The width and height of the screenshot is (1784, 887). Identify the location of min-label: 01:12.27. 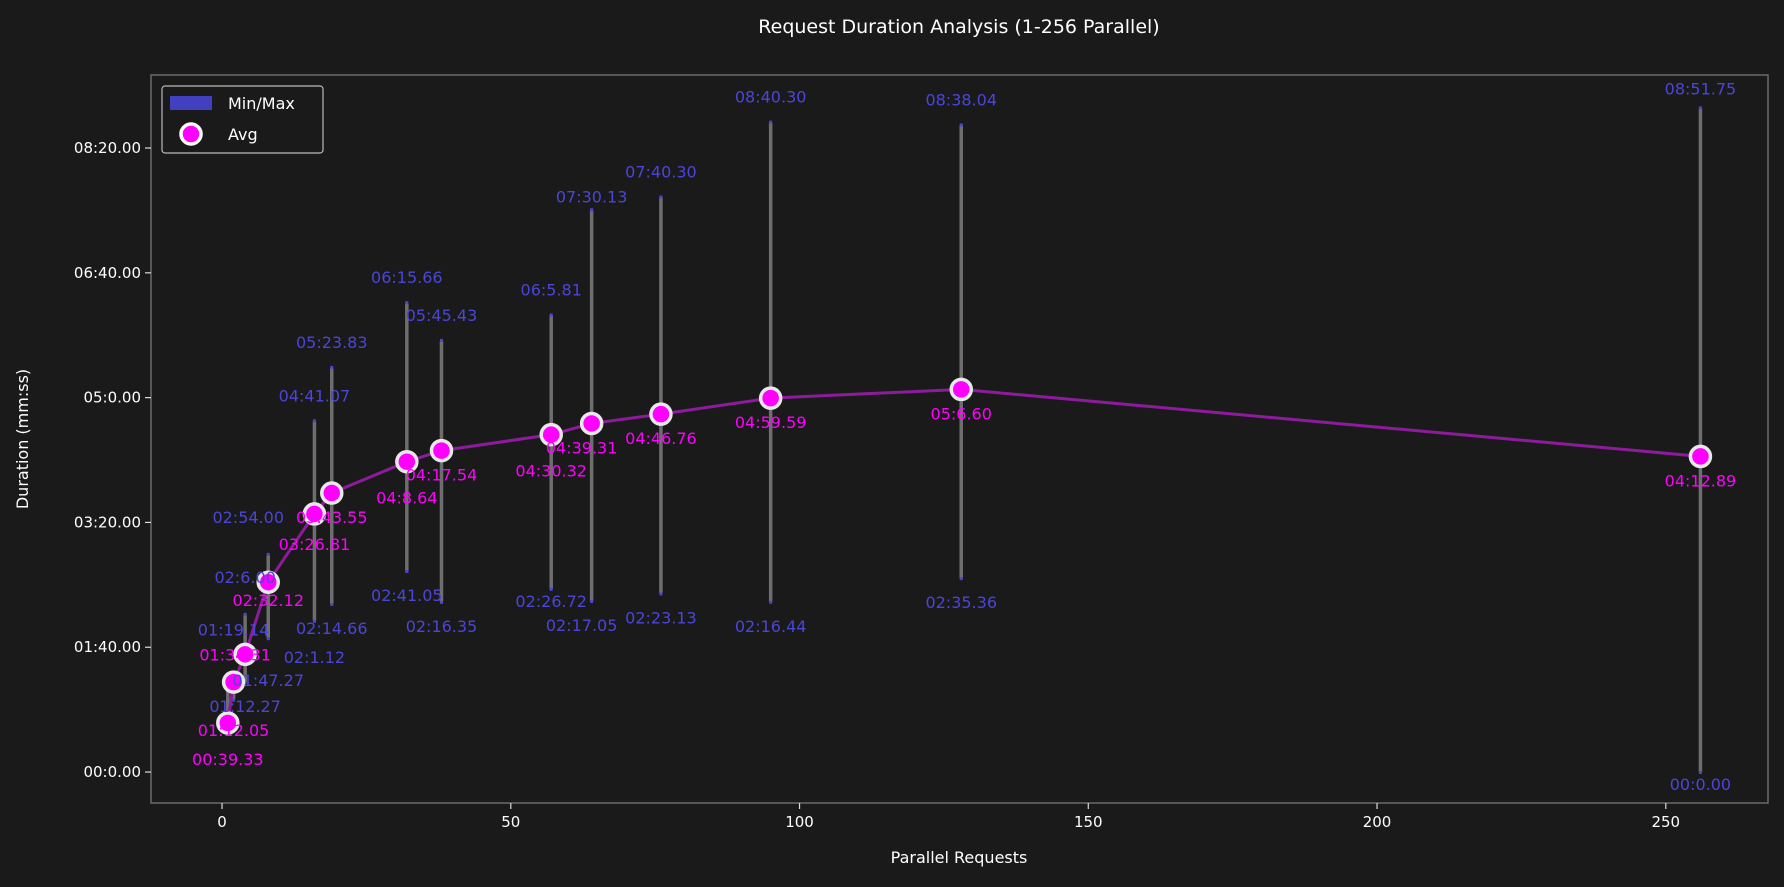
(245, 706).